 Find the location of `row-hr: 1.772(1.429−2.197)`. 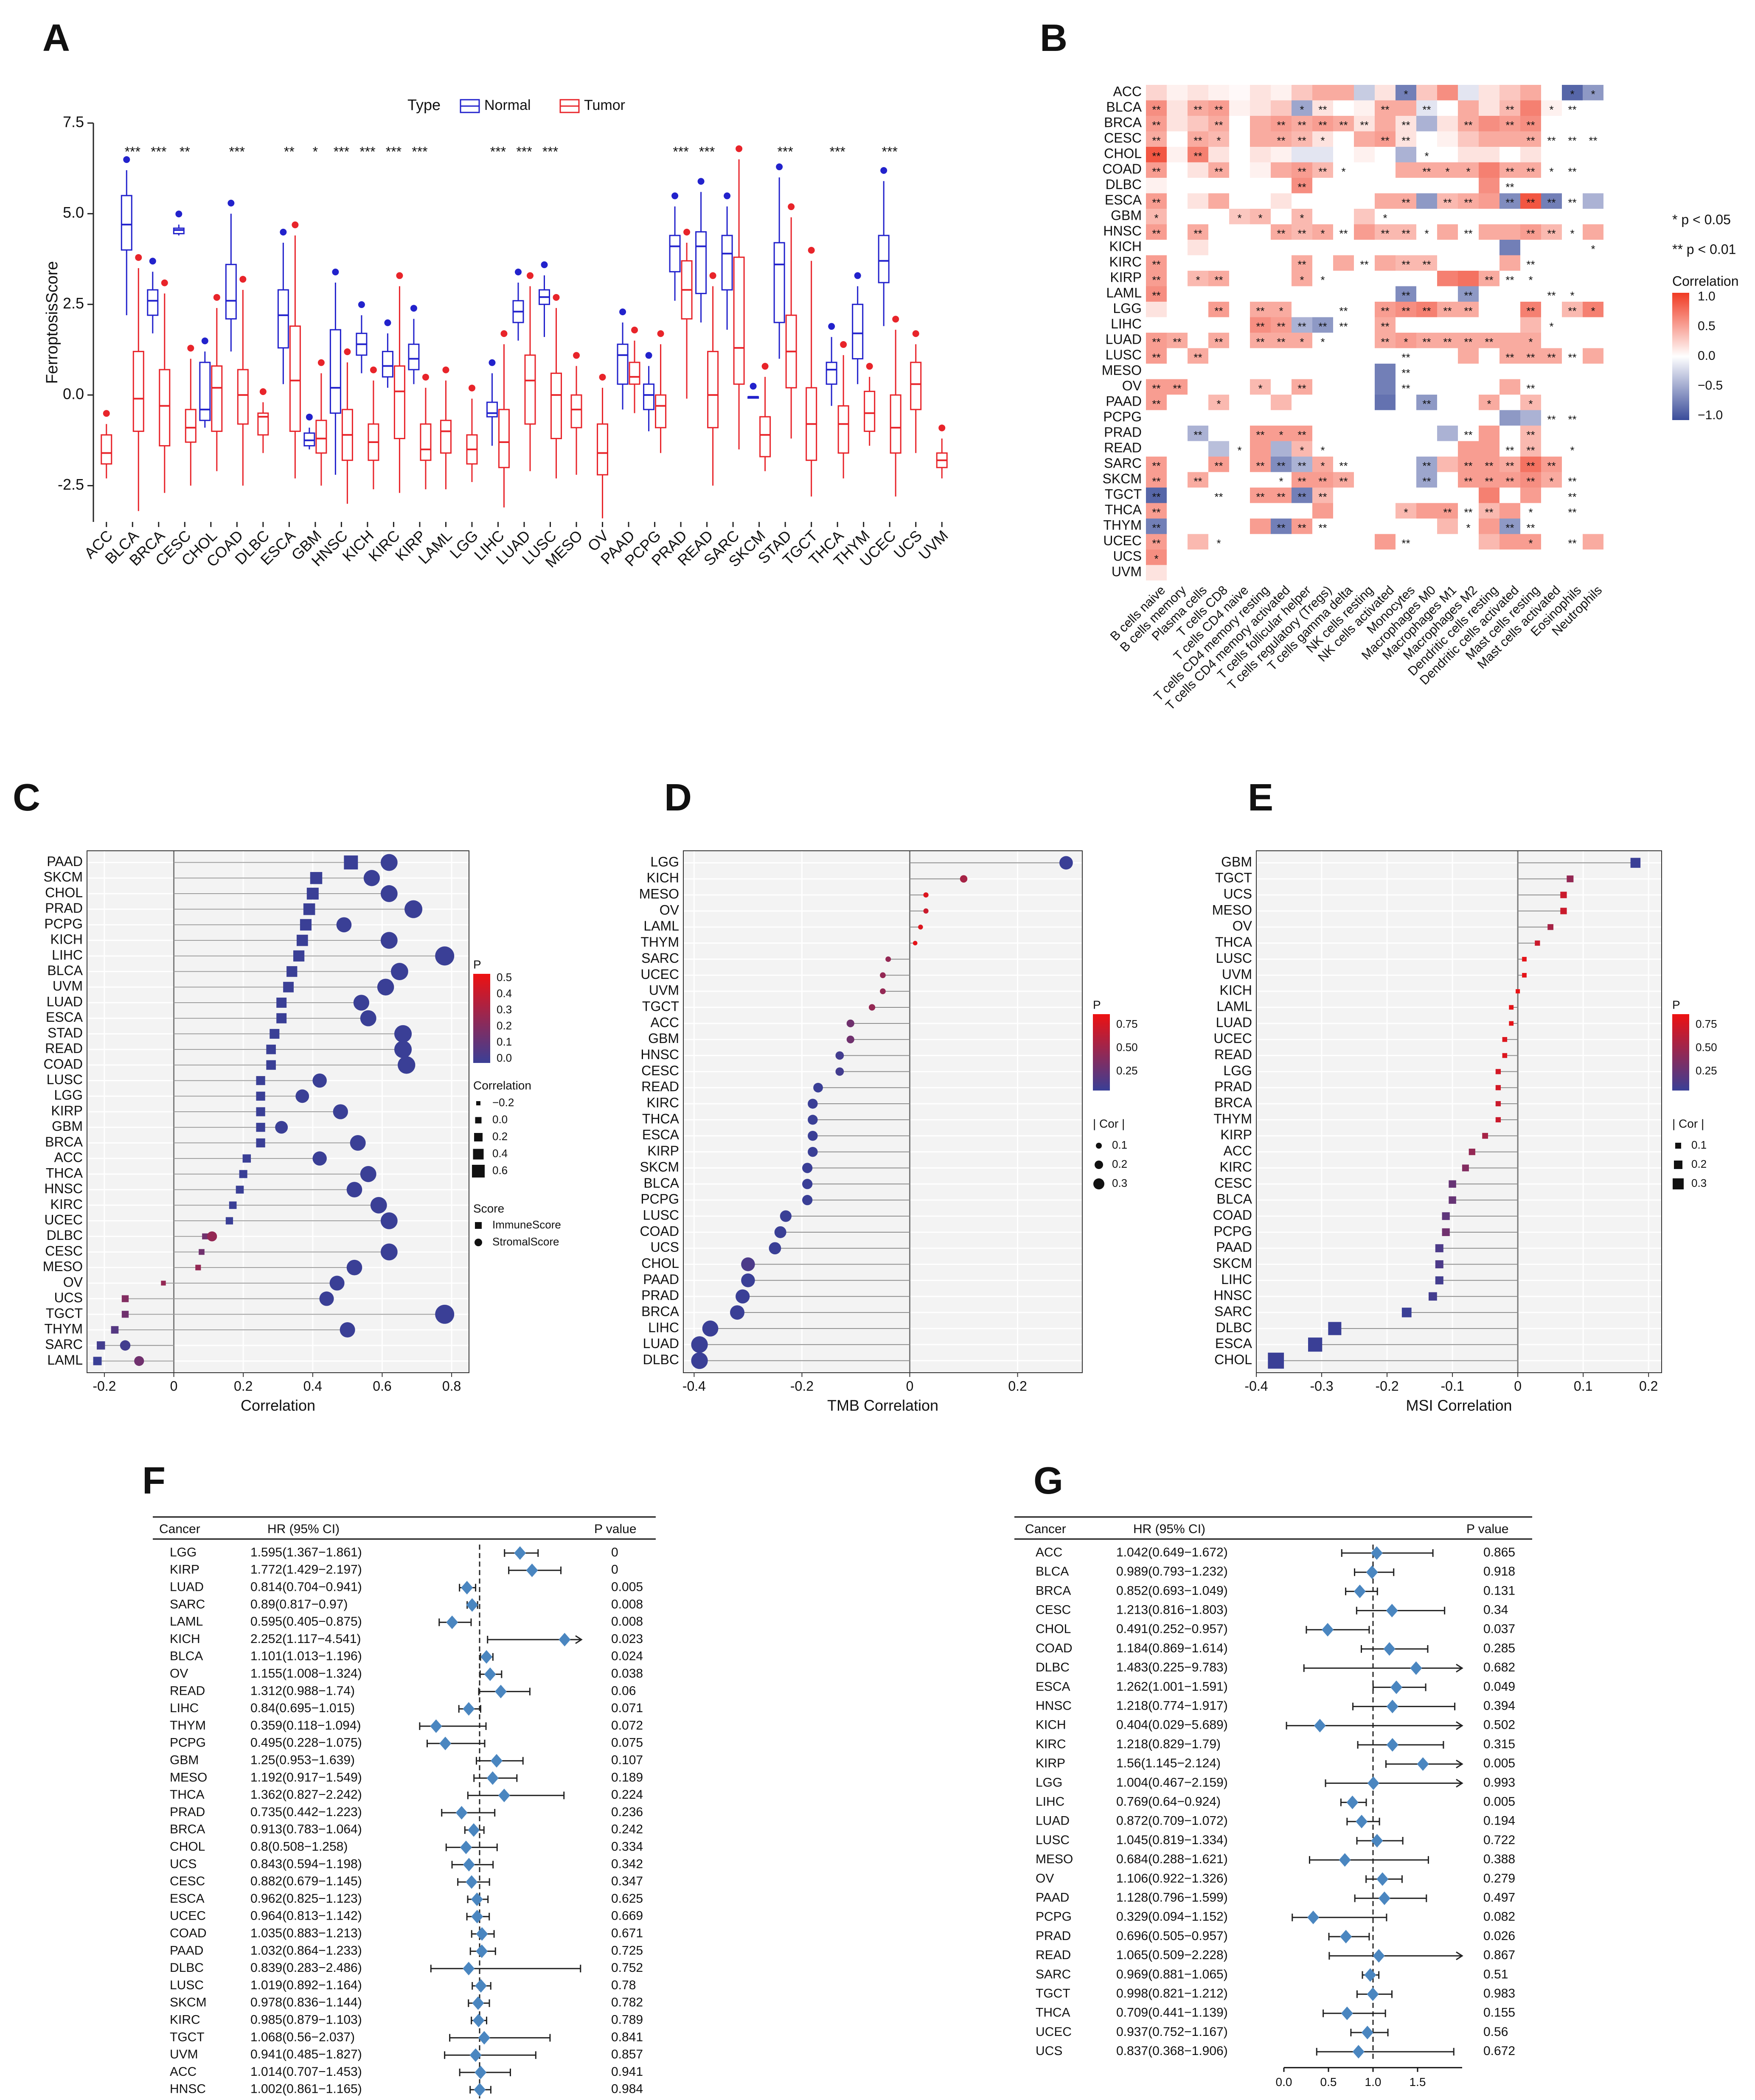

row-hr: 1.772(1.429−2.197) is located at coordinates (306, 1570).